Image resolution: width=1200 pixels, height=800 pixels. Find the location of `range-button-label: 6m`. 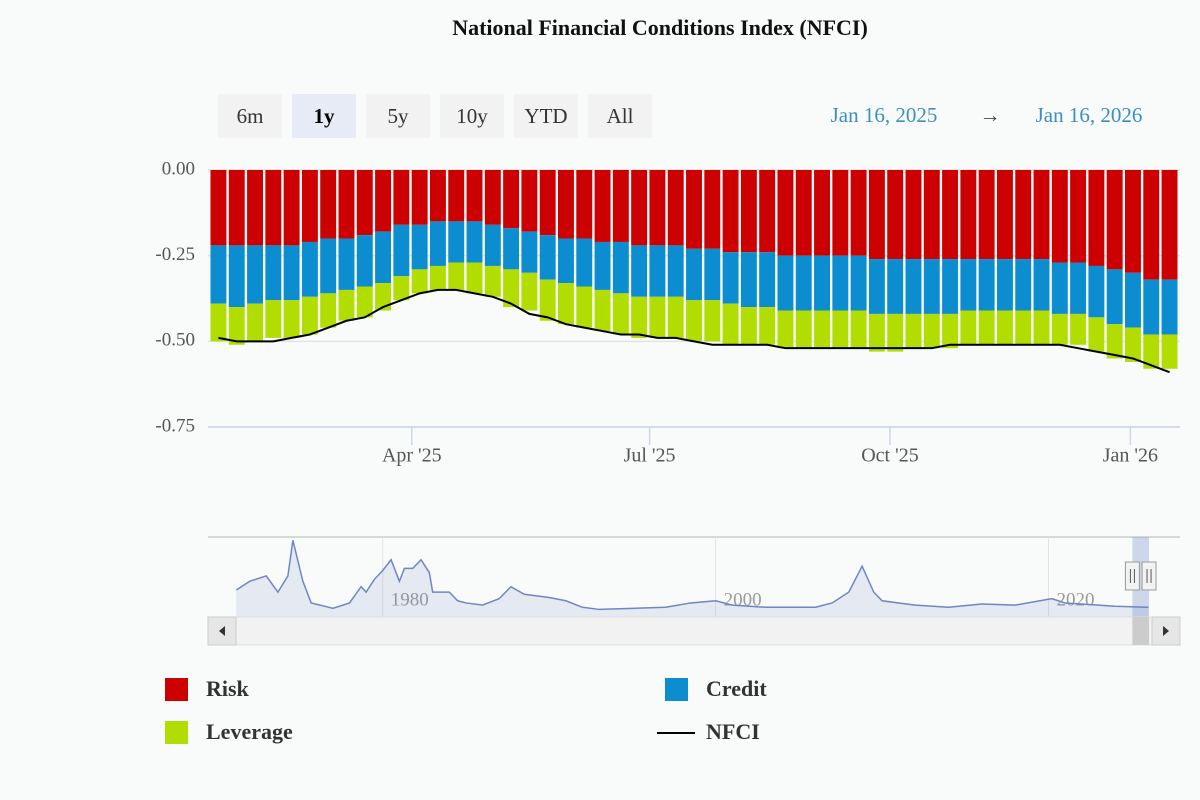

range-button-label: 6m is located at coordinates (250, 116).